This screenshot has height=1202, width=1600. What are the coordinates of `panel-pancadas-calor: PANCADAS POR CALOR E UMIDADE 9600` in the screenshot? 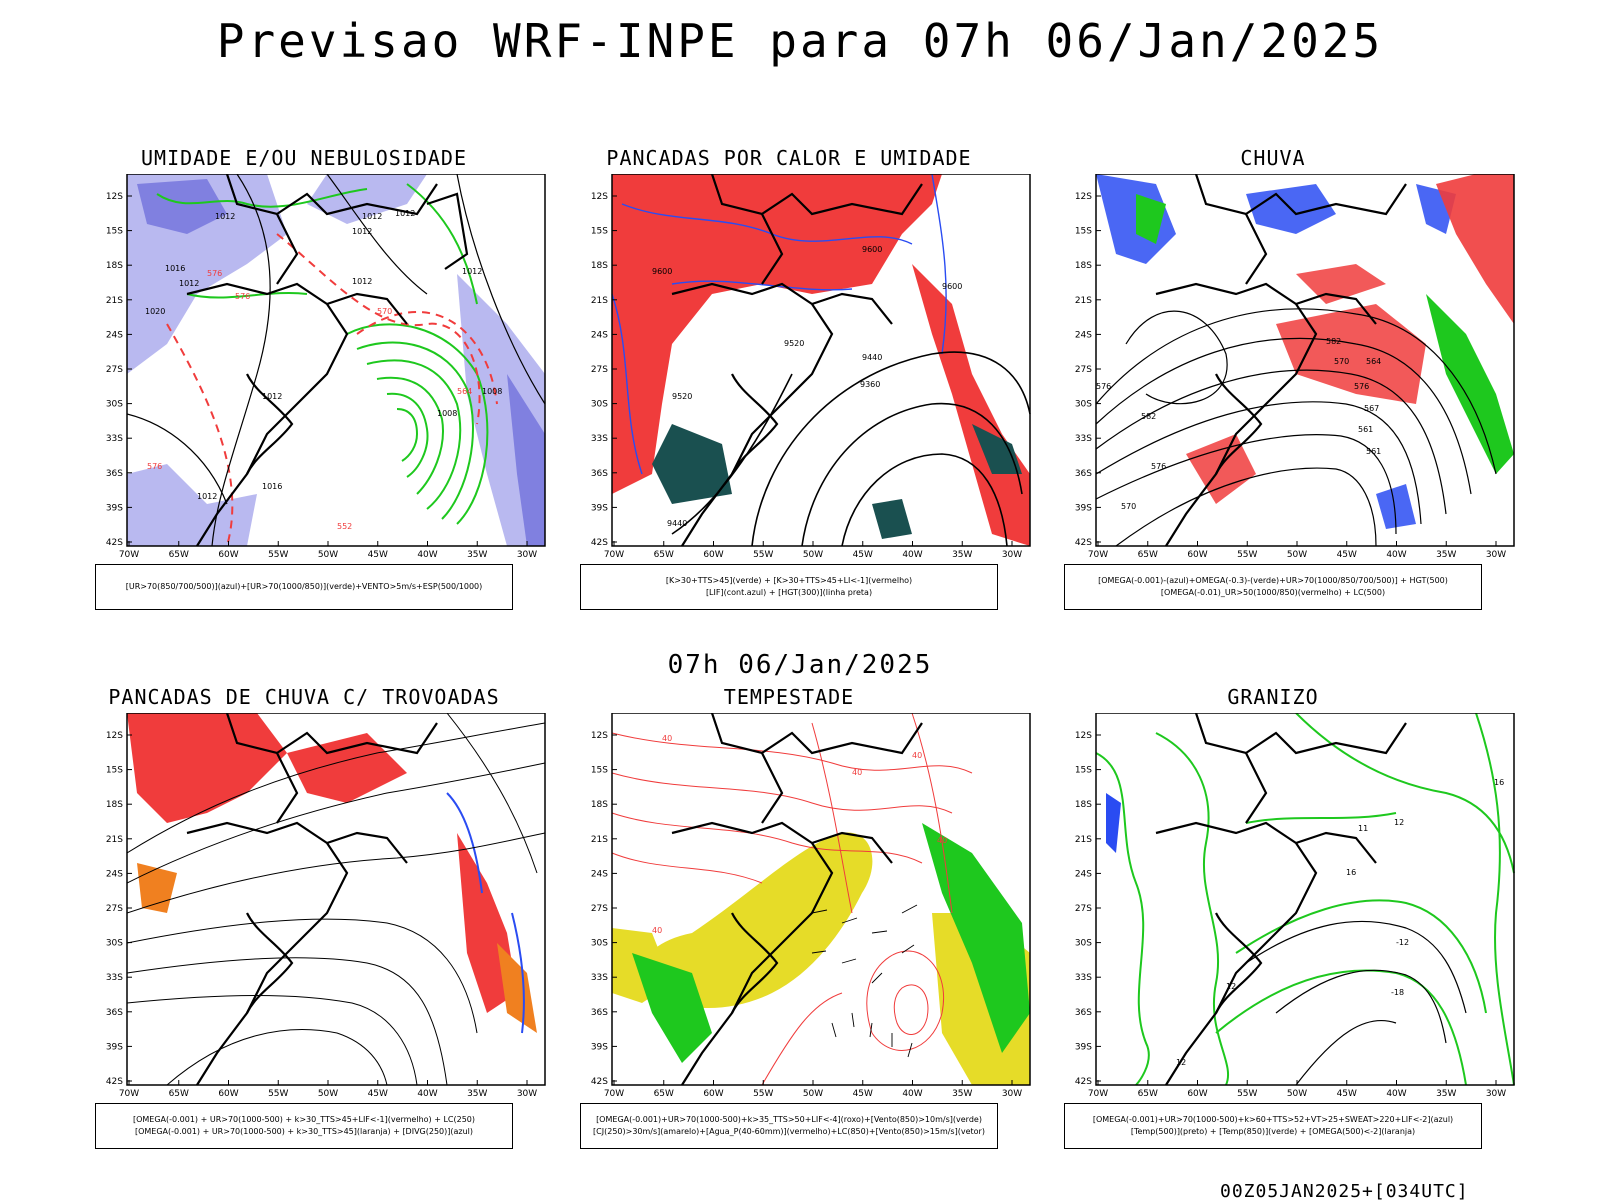 It's located at (830, 378).